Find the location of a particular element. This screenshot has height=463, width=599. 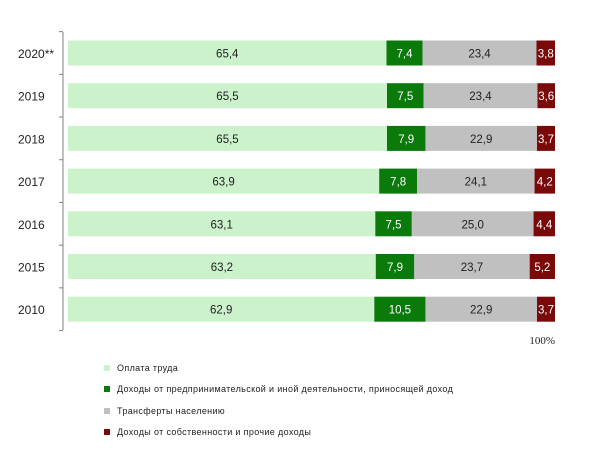

data-label-property-income: 5,2 is located at coordinates (542, 268).